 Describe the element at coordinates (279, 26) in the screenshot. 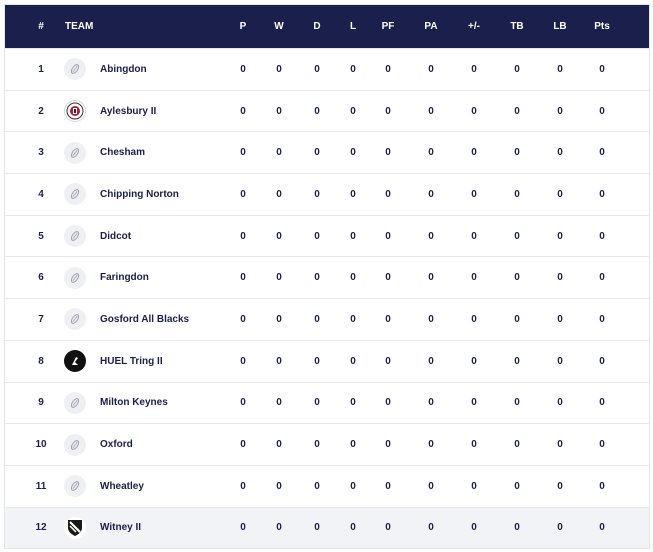

I see `header-won: W` at that location.